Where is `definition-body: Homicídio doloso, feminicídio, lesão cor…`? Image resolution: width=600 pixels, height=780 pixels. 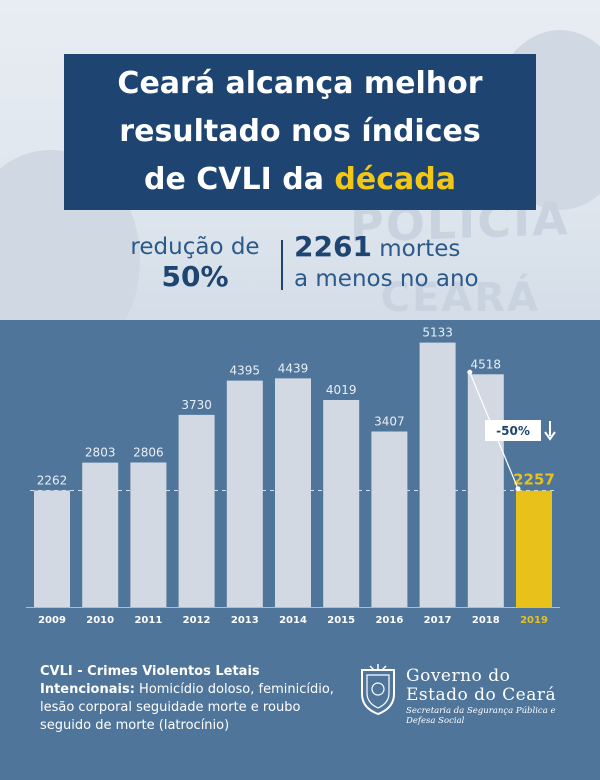
definition-body: Homicídio doloso, feminicídio, lesão cor… is located at coordinates (187, 707).